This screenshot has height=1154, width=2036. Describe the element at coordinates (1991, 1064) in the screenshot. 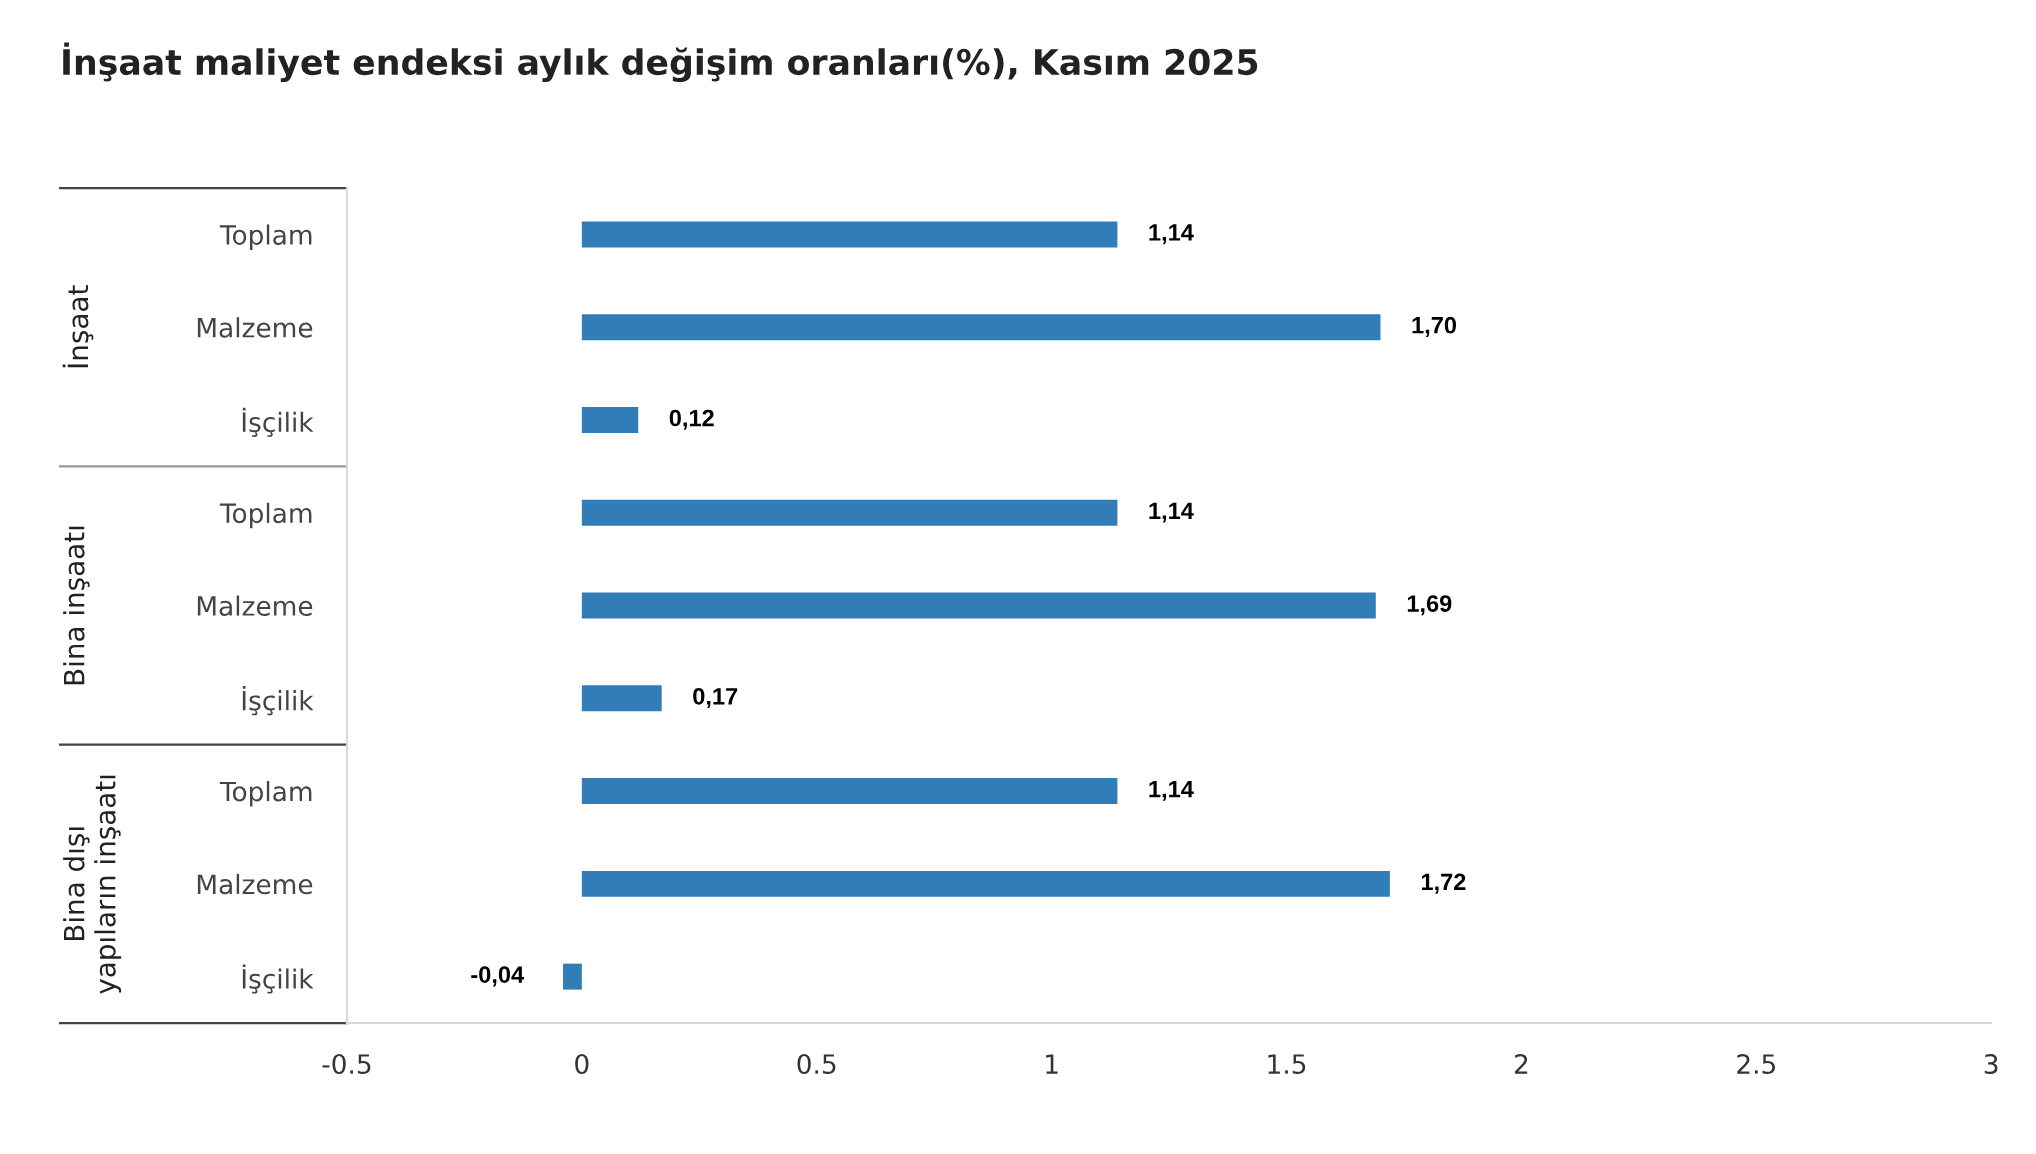

I see `x-tick-label: 3` at that location.